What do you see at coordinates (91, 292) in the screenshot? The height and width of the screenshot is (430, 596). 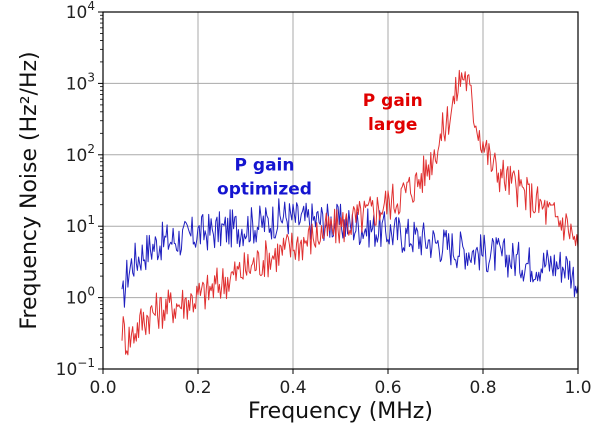 I see `y-tick-exponent: 0` at bounding box center [91, 292].